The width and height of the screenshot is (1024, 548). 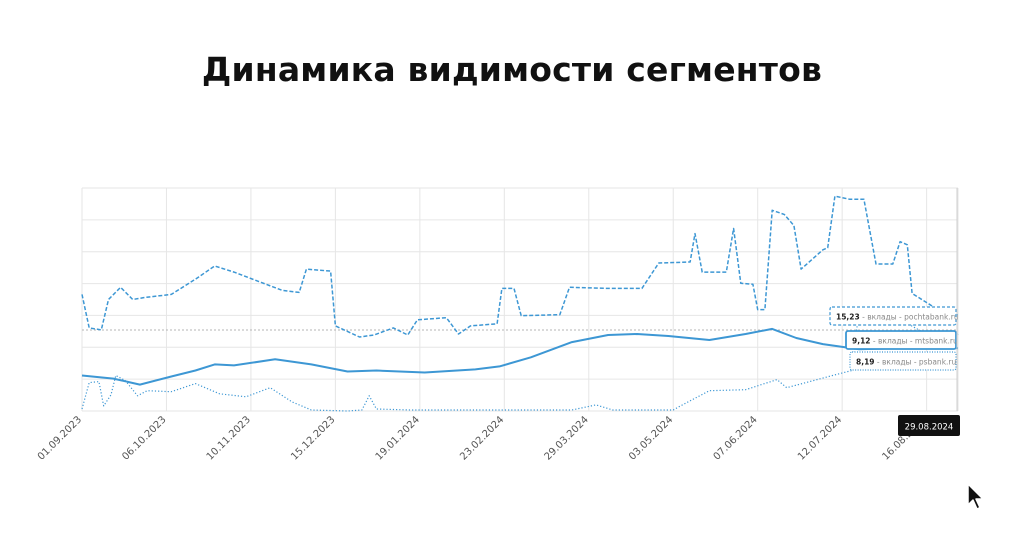 What do you see at coordinates (144, 438) in the screenshot?
I see `x-tick-label: 06.10.2023` at bounding box center [144, 438].